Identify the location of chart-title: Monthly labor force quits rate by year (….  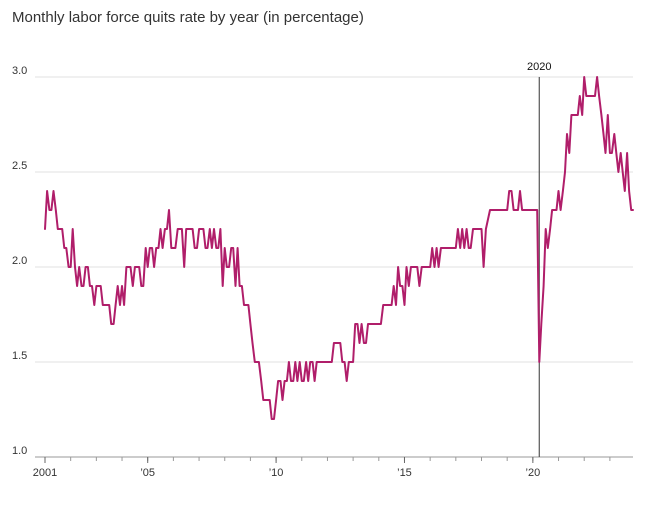
(188, 17).